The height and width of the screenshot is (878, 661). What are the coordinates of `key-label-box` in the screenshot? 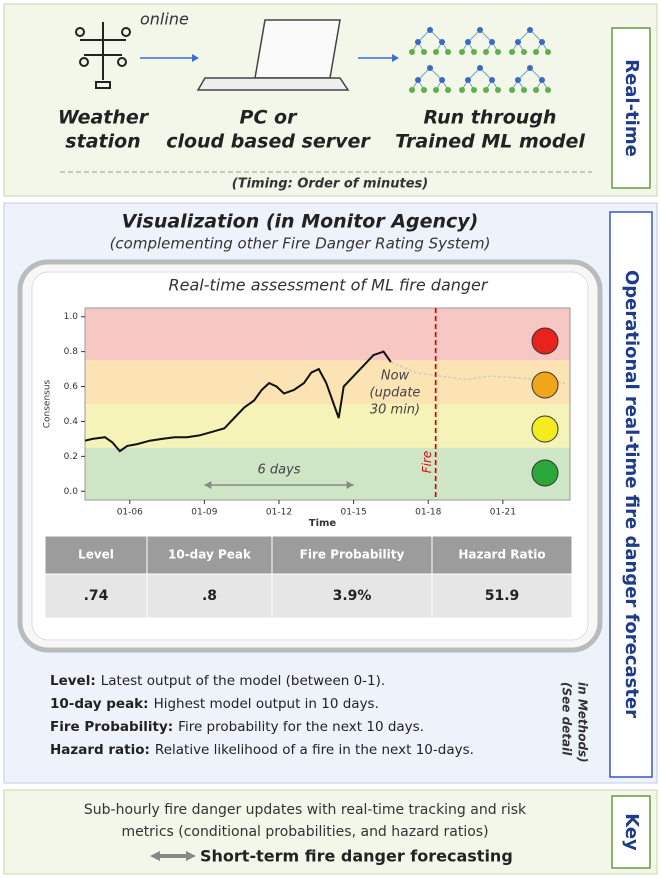 It's located at (631, 832).